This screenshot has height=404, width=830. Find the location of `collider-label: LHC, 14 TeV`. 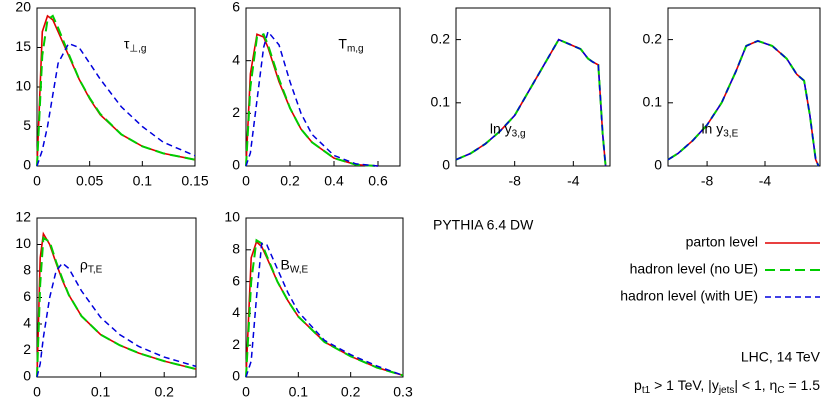

collider-label: LHC, 14 TeV is located at coordinates (781, 357).